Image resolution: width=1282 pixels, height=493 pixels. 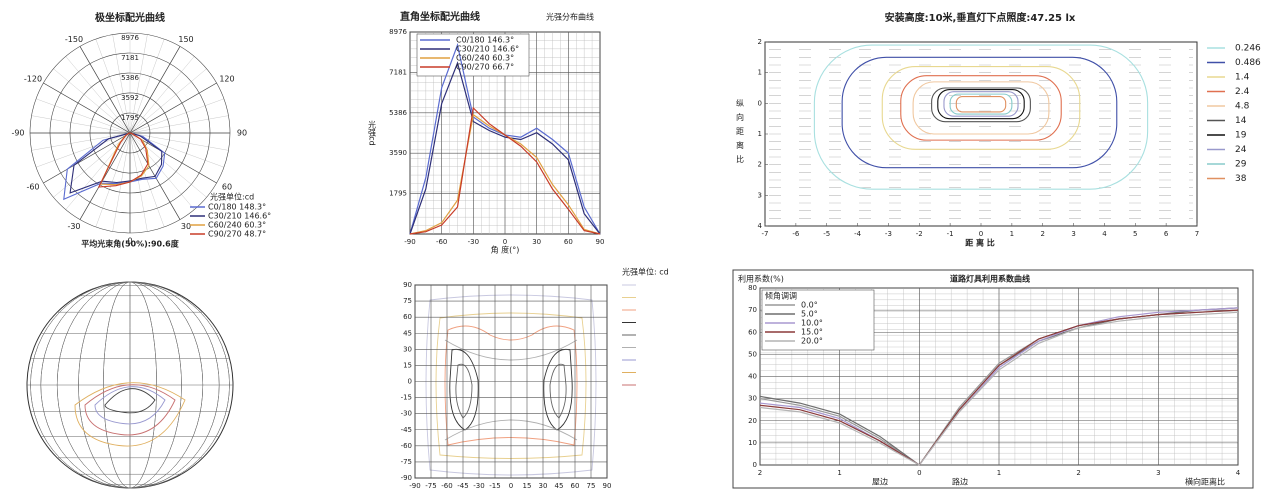 I want to click on y-tick-label: 70, so click(x=752, y=310).